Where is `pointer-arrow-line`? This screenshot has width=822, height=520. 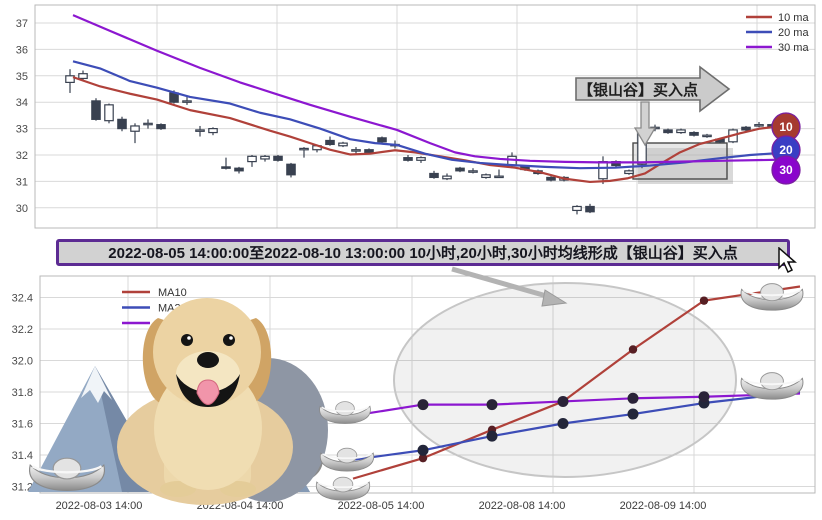 pointer-arrow-line is located at coordinates (501, 283).